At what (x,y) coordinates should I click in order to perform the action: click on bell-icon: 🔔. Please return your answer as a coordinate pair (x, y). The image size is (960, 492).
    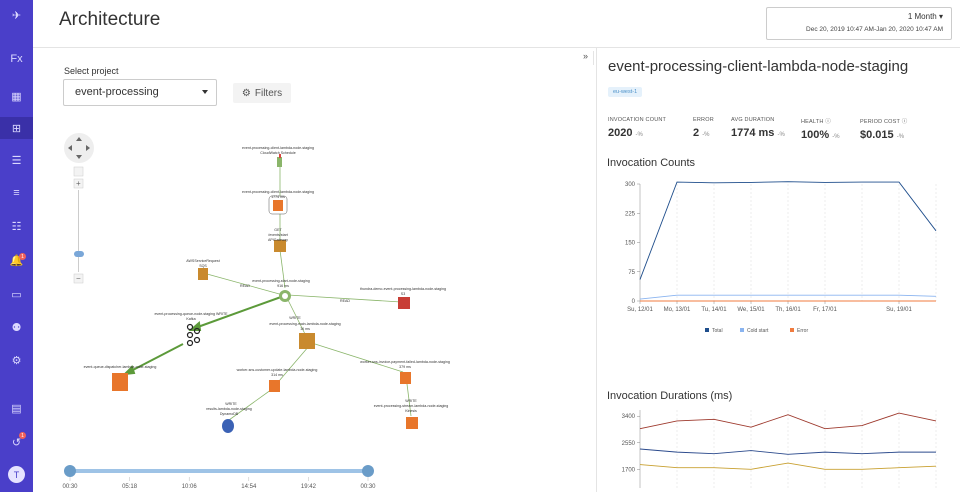
    Looking at the image, I should click on (16, 260).